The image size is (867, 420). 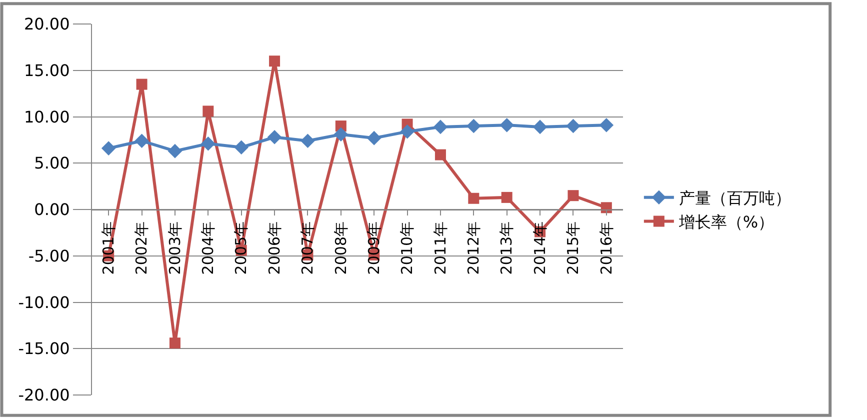 I want to click on x-tick-label: 2008年, so click(x=341, y=248).